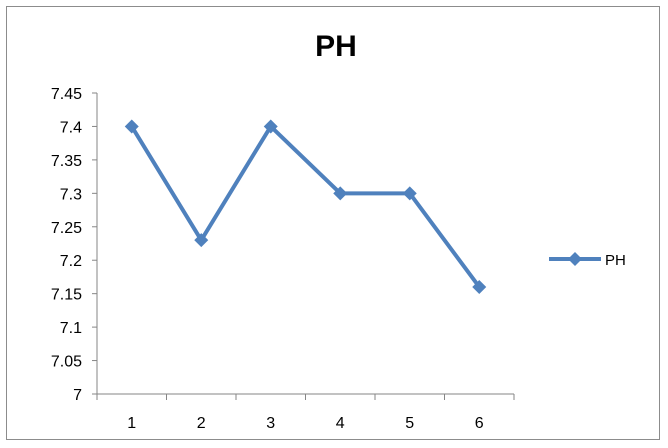  What do you see at coordinates (66, 362) in the screenshot?
I see `y-tick-label: 7.05` at bounding box center [66, 362].